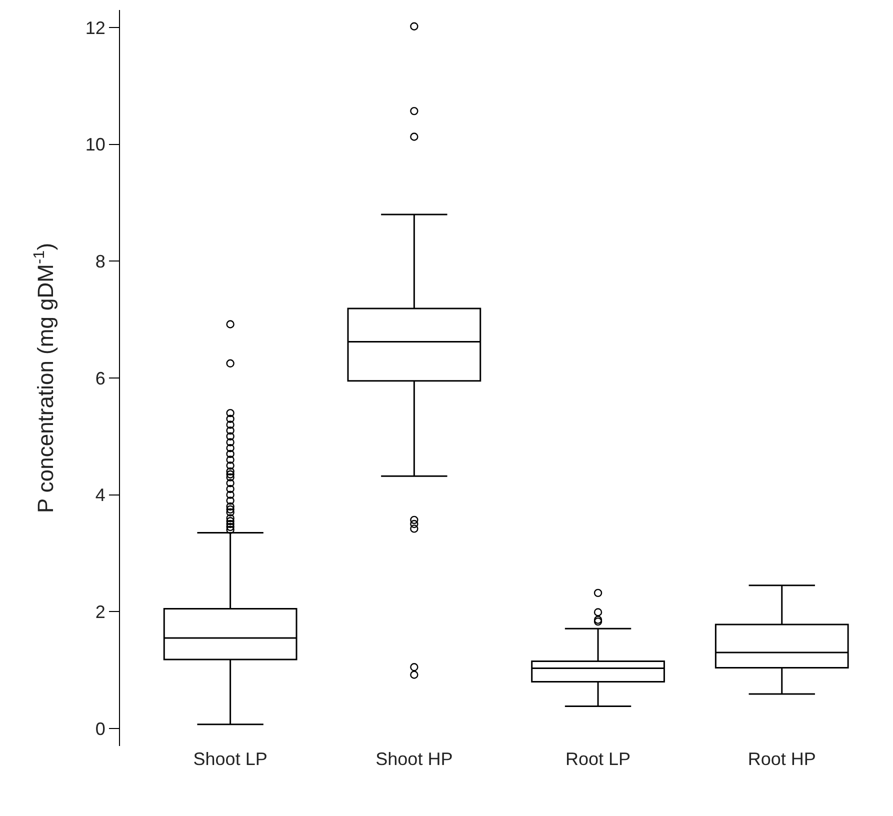 The height and width of the screenshot is (816, 893). Describe the element at coordinates (100, 612) in the screenshot. I see `y-tick-label: 2` at that location.